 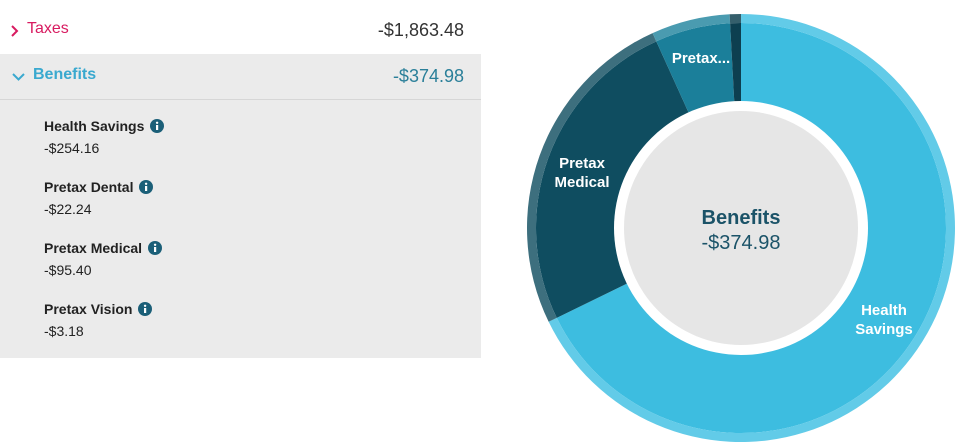 I want to click on taxes-amount: -$1,863.48, so click(x=420, y=30).